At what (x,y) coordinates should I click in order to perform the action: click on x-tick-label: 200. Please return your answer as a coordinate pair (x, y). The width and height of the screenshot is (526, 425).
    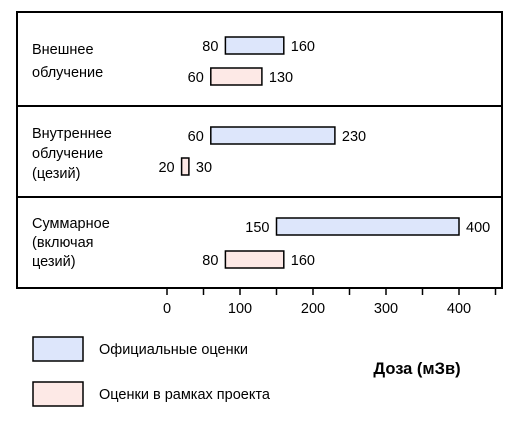
    Looking at the image, I should click on (313, 309).